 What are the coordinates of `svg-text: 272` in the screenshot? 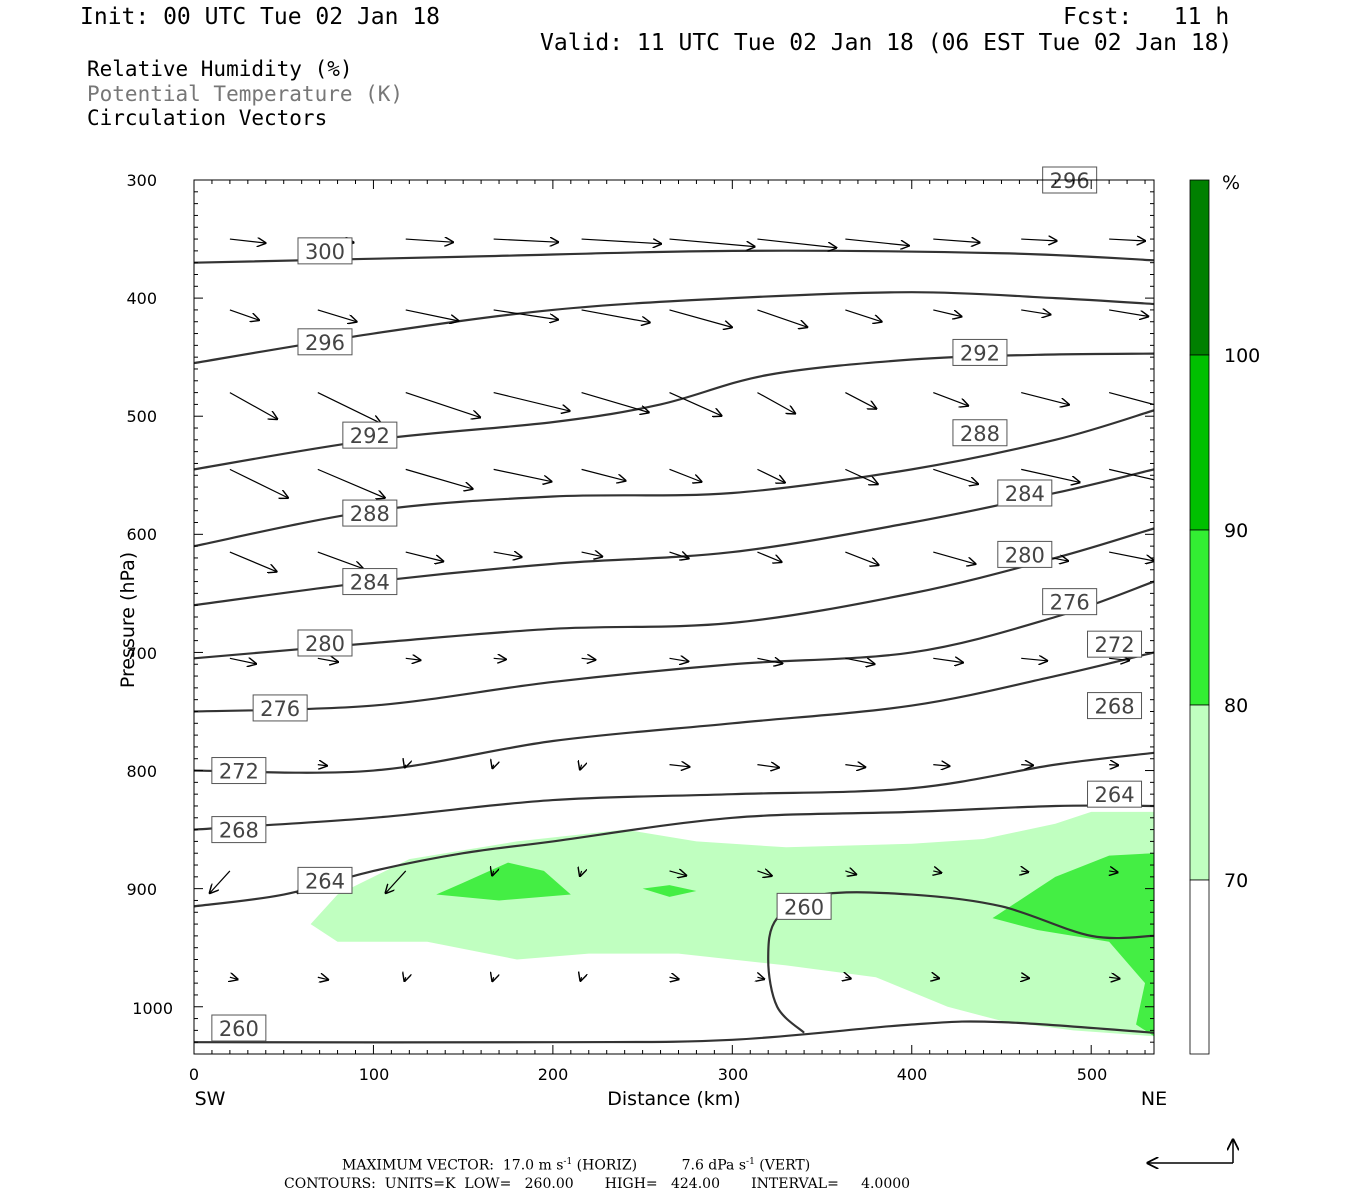 It's located at (239, 772).